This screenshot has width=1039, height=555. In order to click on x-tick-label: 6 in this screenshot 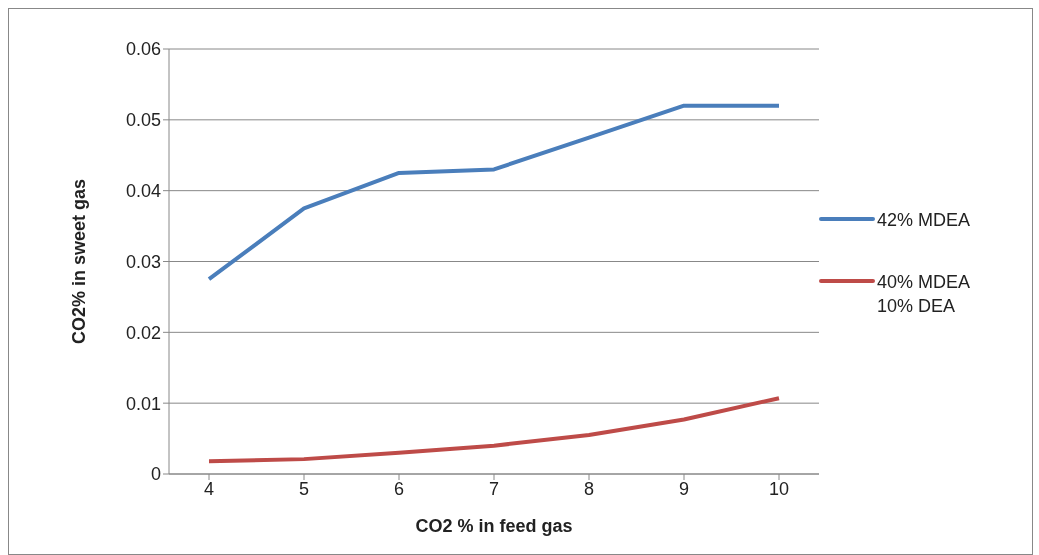, I will do `click(399, 488)`.